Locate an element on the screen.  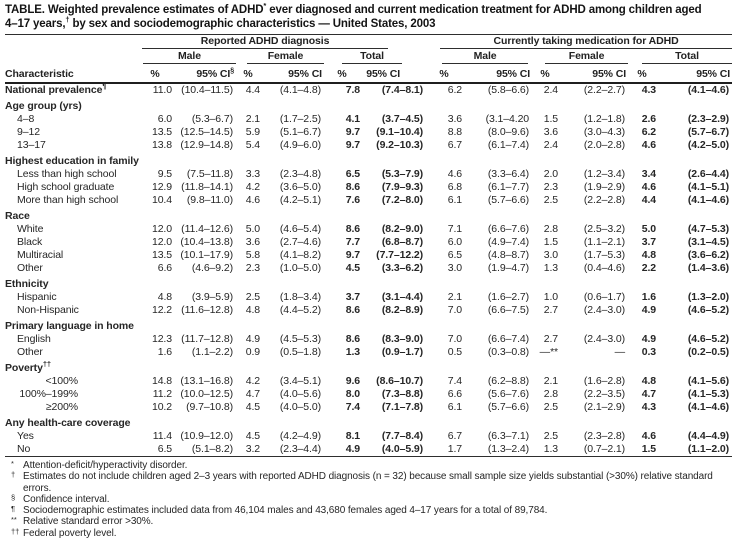
ci-cell: (3.9–5.9) is located at coordinates (212, 297).